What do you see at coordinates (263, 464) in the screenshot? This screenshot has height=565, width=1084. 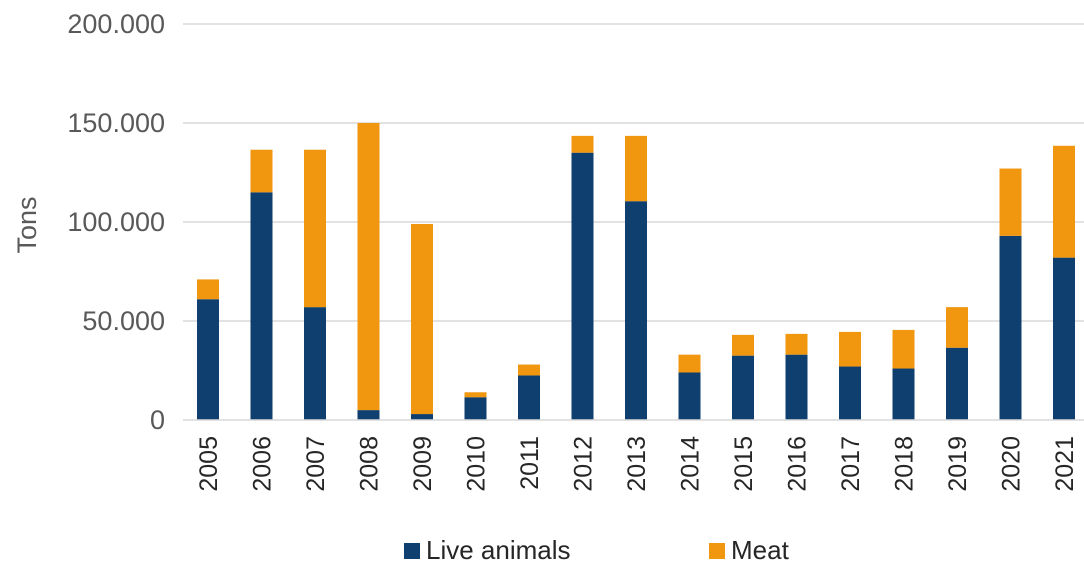 I see `x-tick-label: 2006` at bounding box center [263, 464].